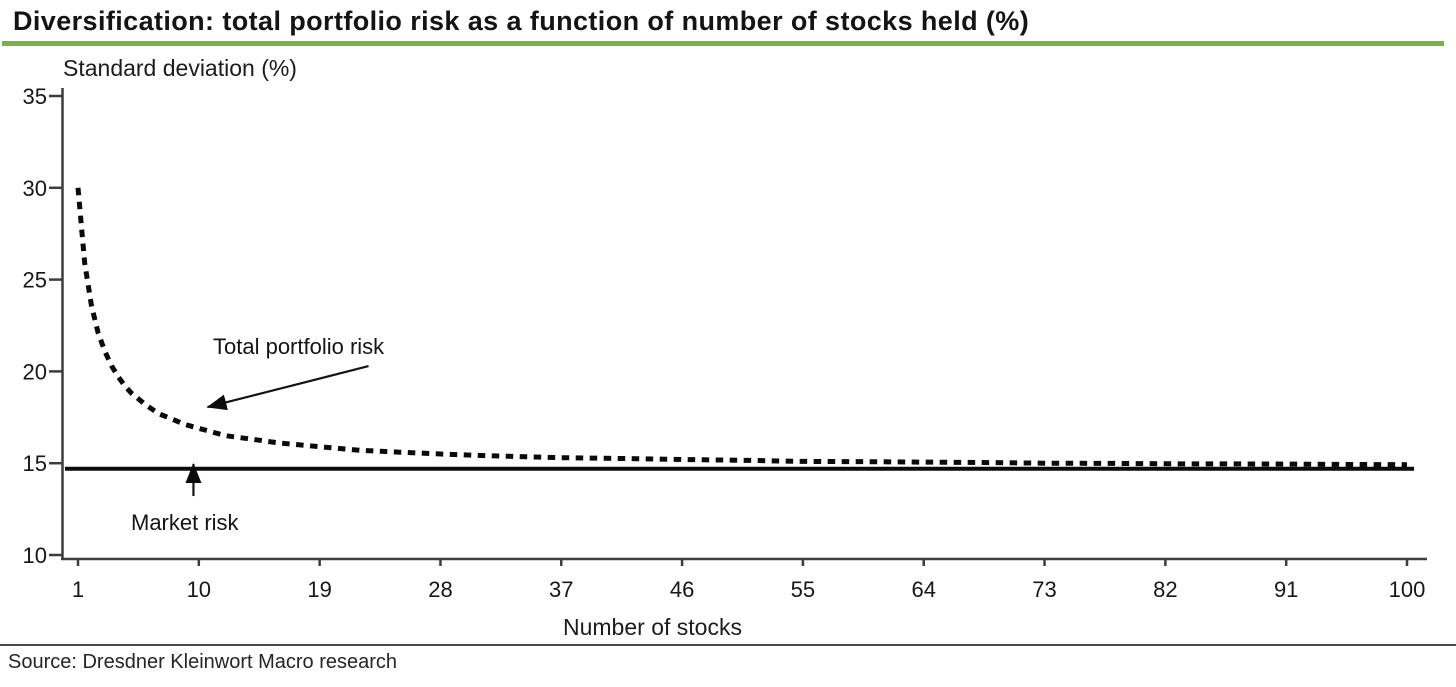 The width and height of the screenshot is (1456, 687). What do you see at coordinates (35, 188) in the screenshot?
I see `svg-text: 30` at bounding box center [35, 188].